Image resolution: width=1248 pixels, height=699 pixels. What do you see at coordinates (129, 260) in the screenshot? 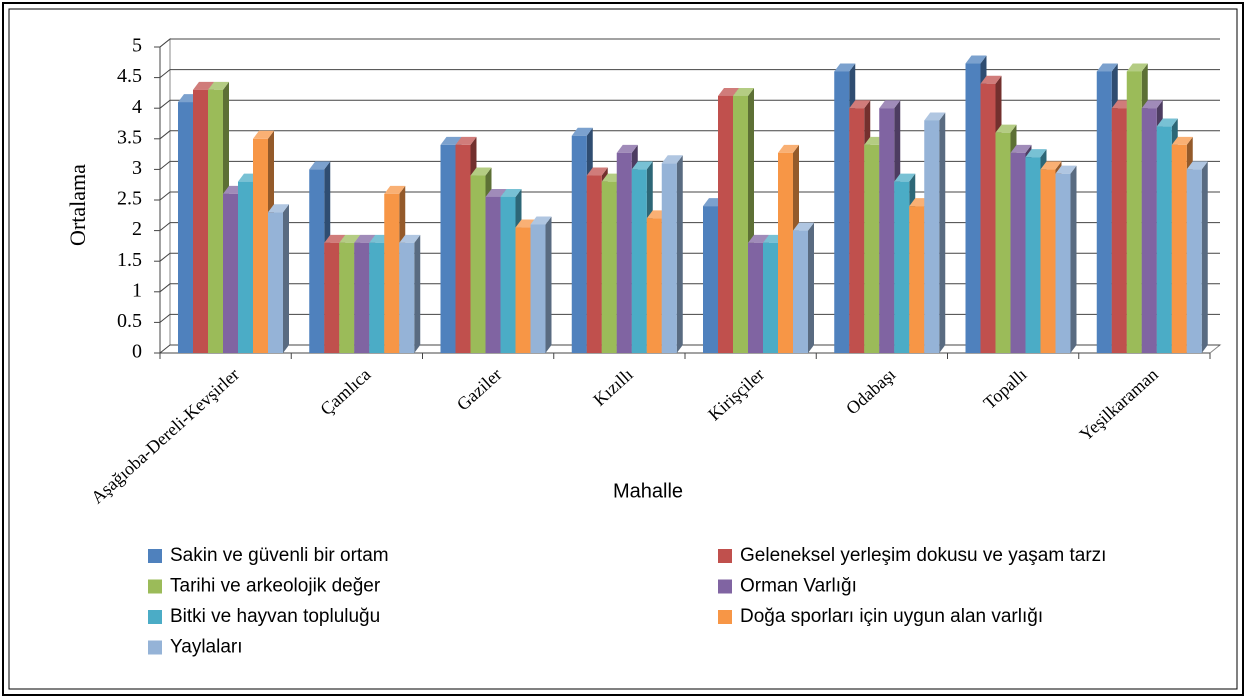
I see `y-tick-label: 1.5` at bounding box center [129, 260].